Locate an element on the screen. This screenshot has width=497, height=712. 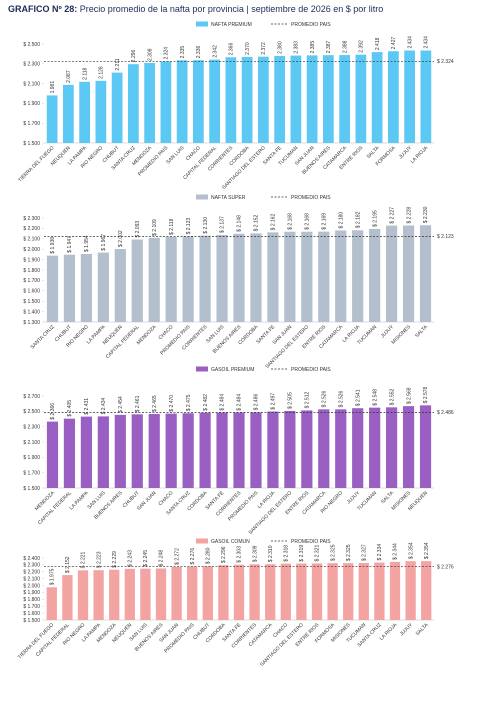
legend-label: NAFTA SUPER is located at coordinates (228, 198).